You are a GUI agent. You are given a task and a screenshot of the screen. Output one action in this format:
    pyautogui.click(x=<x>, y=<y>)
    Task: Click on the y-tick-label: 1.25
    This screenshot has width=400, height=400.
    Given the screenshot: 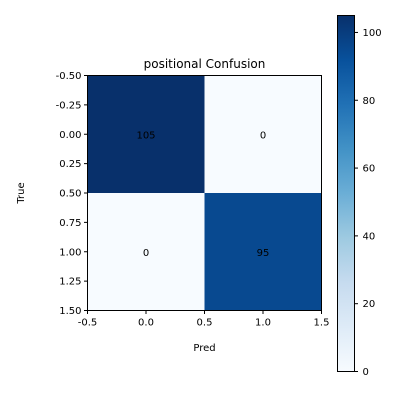 What is the action you would take?
    pyautogui.click(x=70, y=282)
    